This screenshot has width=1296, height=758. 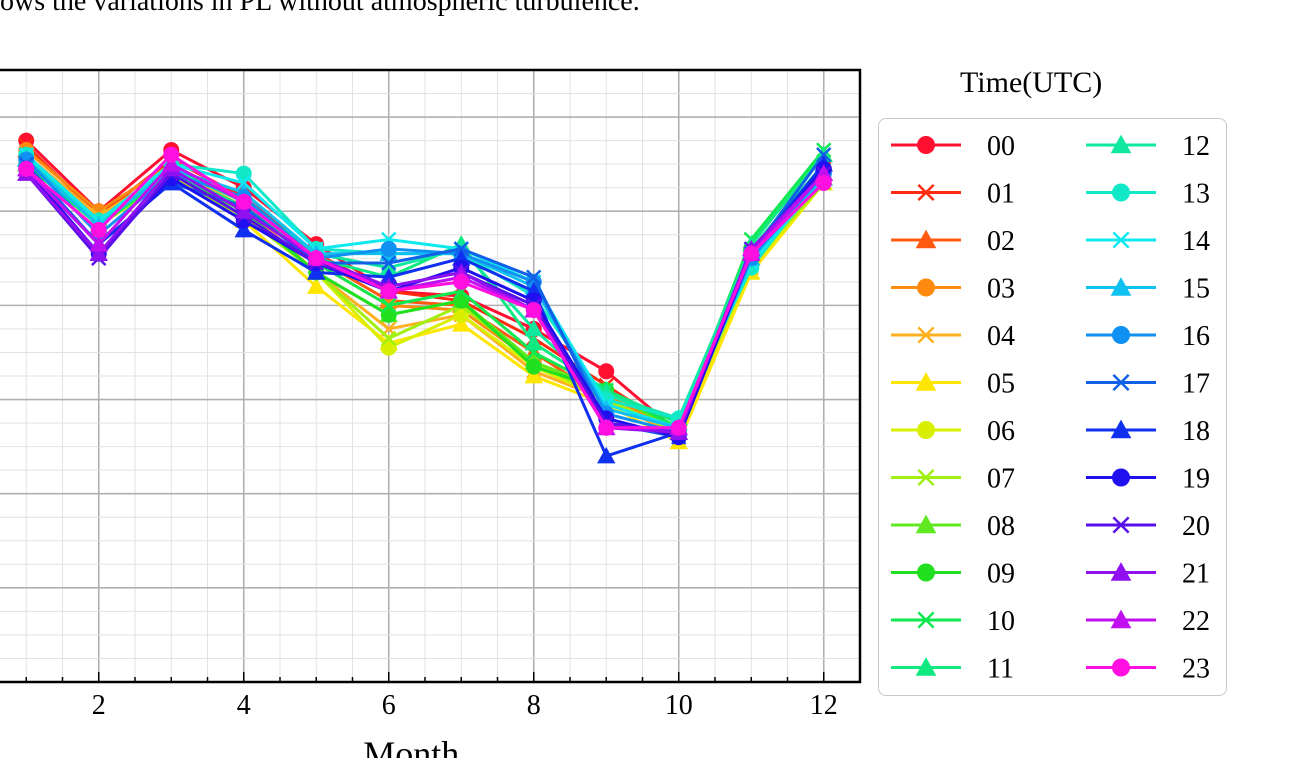 What do you see at coordinates (1196, 526) in the screenshot?
I see `legend-label: 20` at bounding box center [1196, 526].